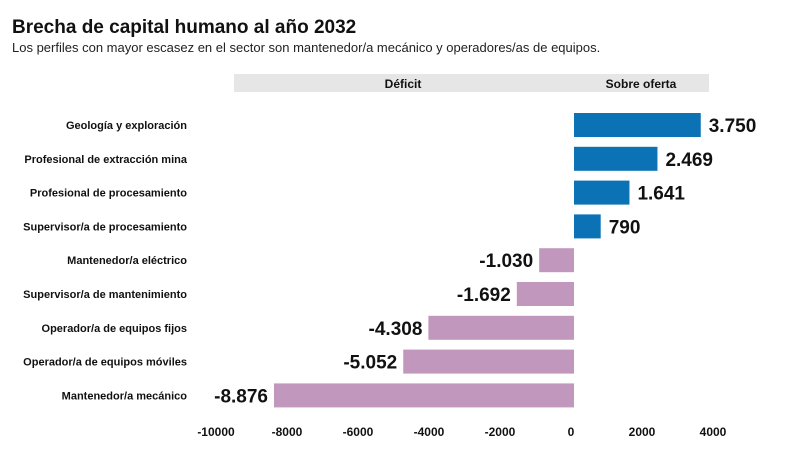 The image size is (800, 457). What do you see at coordinates (105, 295) in the screenshot?
I see `category-label: Supervisor/a de mantenimiento` at bounding box center [105, 295].